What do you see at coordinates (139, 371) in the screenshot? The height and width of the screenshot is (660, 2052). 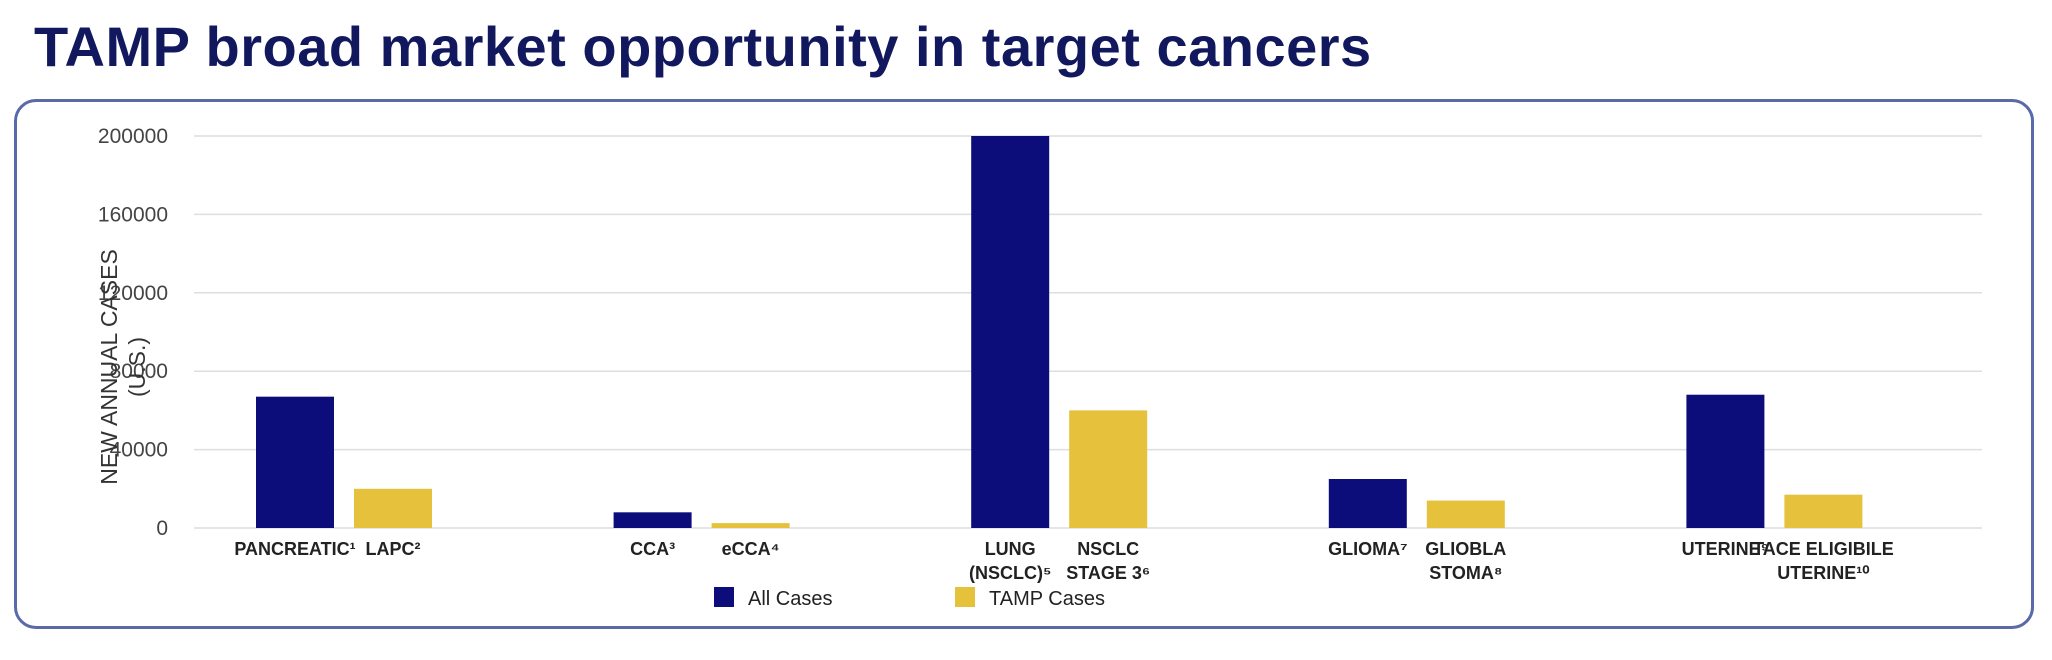 I see `y-tick-label: 80000` at bounding box center [139, 371].